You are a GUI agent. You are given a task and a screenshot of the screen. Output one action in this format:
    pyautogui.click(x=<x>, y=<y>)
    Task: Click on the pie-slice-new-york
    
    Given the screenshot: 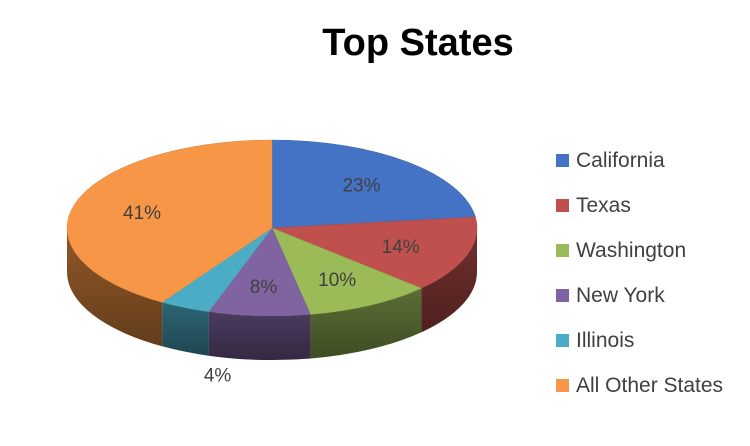 What is the action you would take?
    pyautogui.click(x=259, y=272)
    